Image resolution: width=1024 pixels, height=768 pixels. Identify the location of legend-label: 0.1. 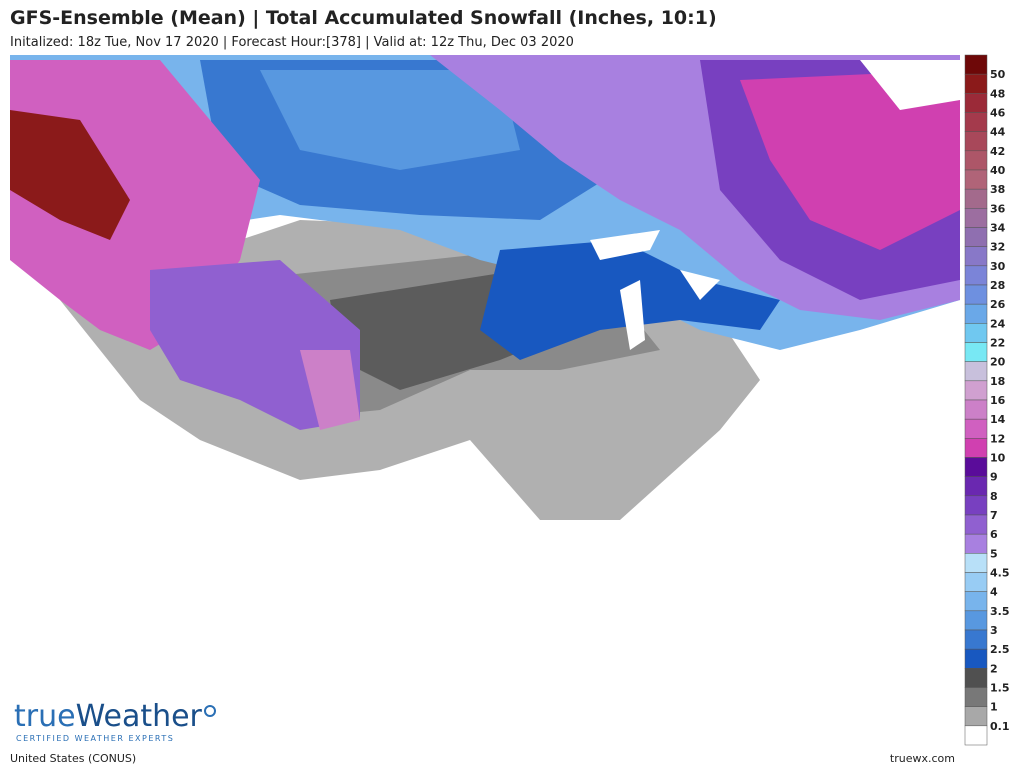
(1000, 726).